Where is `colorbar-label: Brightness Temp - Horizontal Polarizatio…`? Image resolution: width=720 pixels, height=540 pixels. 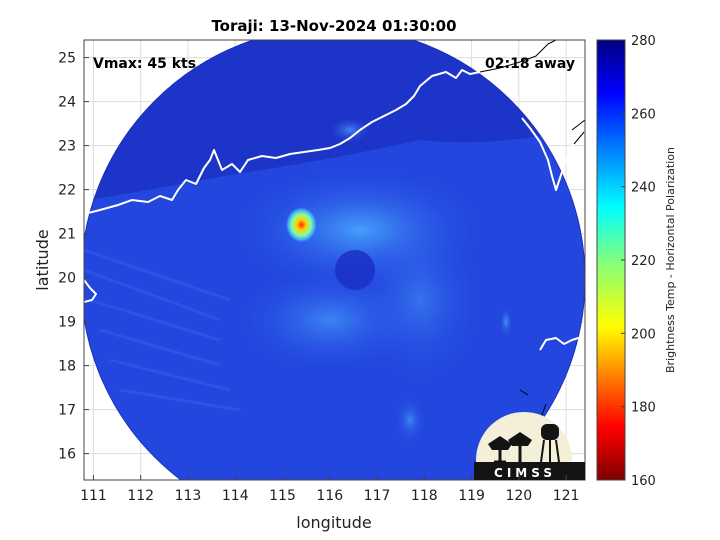
colorbar-label: Brightness Temp - Horizontal Polarizatio… is located at coordinates (670, 260).